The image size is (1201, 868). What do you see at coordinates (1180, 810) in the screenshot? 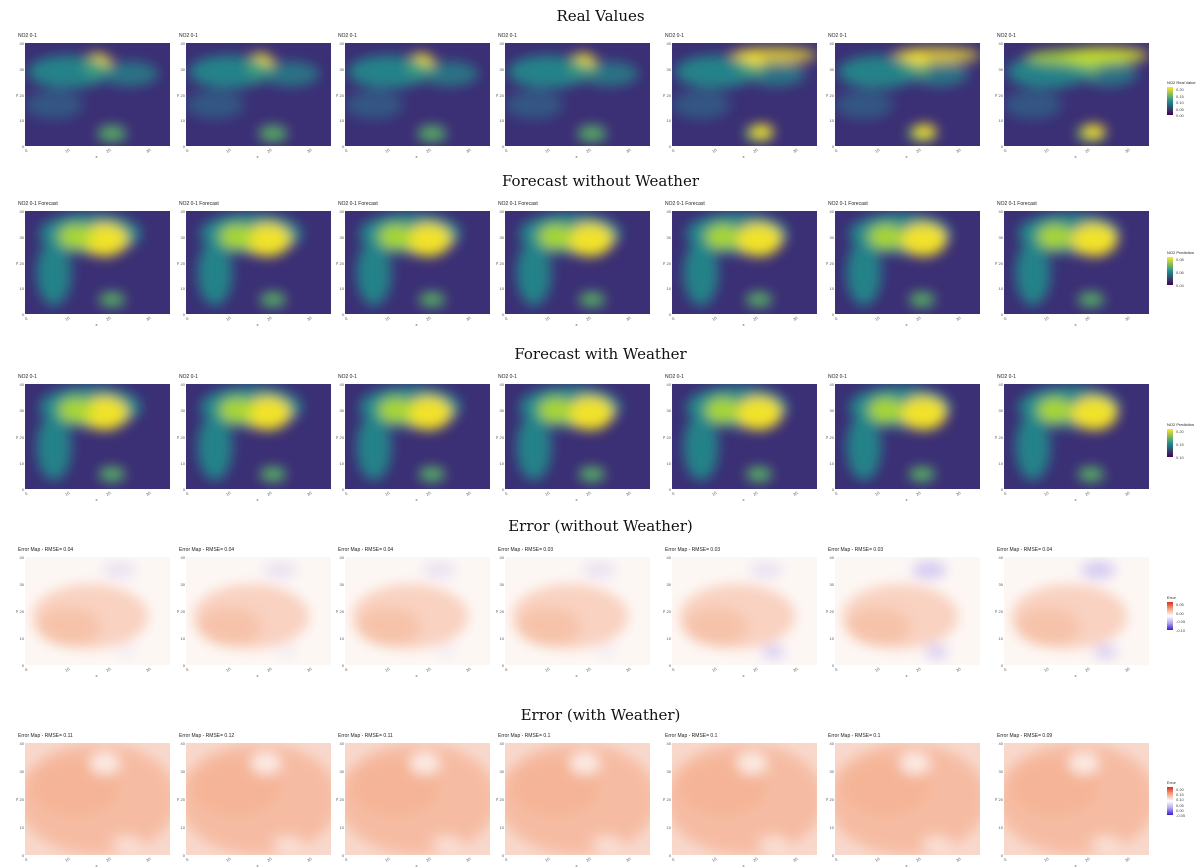
I see `legend-tick-label: 0.00` at bounding box center [1180, 810].